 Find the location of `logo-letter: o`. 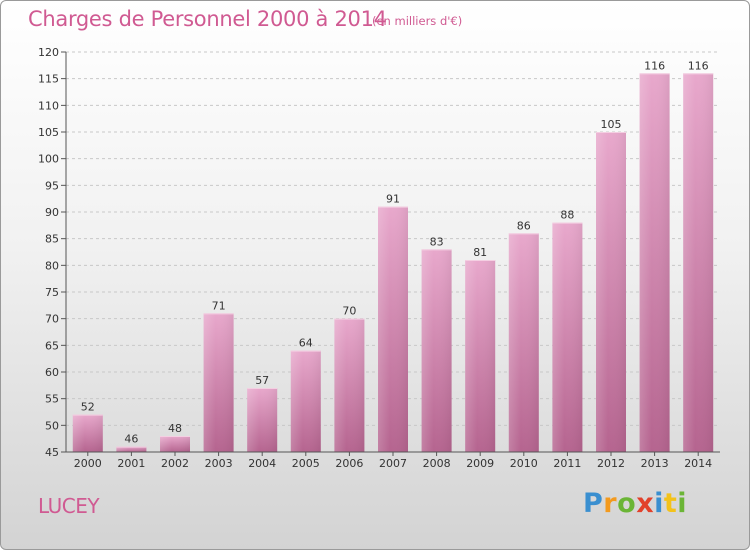

logo-letter: o is located at coordinates (627, 503).